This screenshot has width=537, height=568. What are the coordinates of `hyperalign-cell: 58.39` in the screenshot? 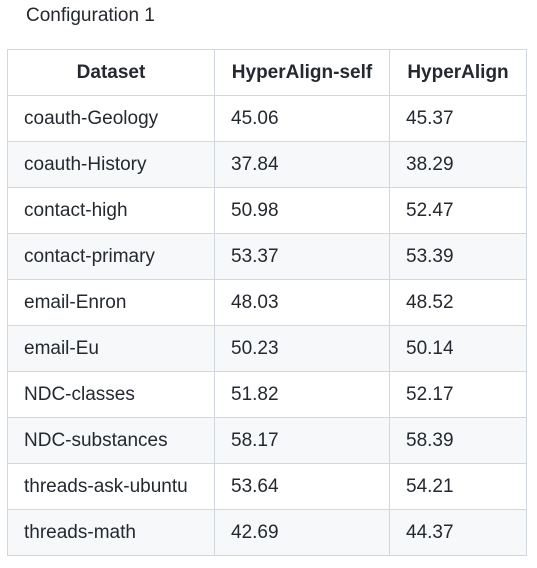 It's located at (458, 440).